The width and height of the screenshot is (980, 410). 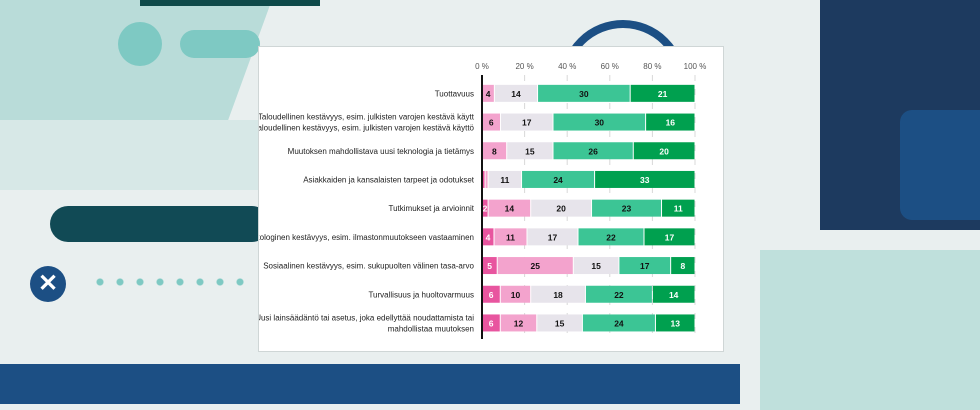 I want to click on bg-right-teal, so click(x=870, y=330).